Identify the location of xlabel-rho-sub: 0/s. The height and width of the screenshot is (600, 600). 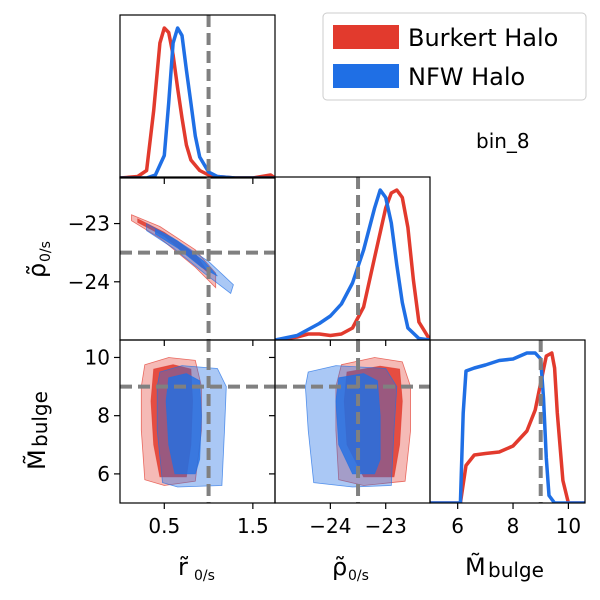
(358, 576).